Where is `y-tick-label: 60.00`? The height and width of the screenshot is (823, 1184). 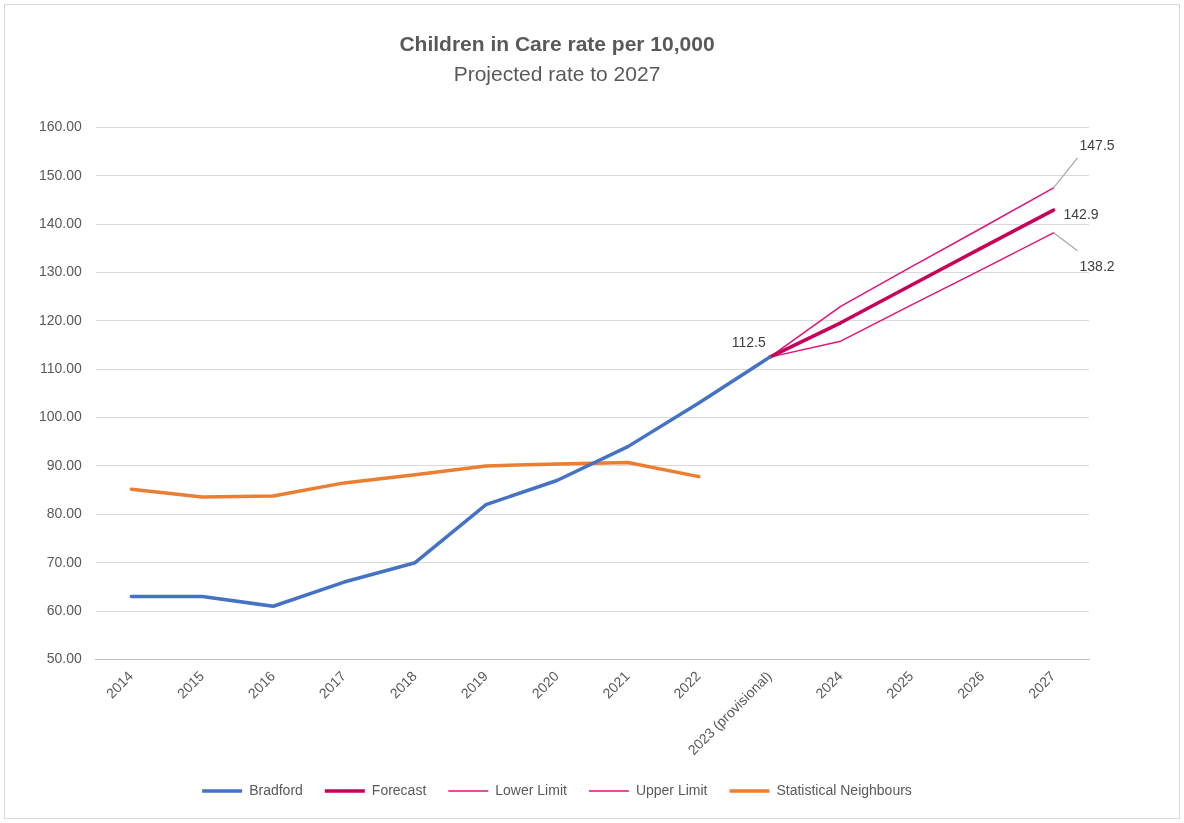 y-tick-label: 60.00 is located at coordinates (64, 609).